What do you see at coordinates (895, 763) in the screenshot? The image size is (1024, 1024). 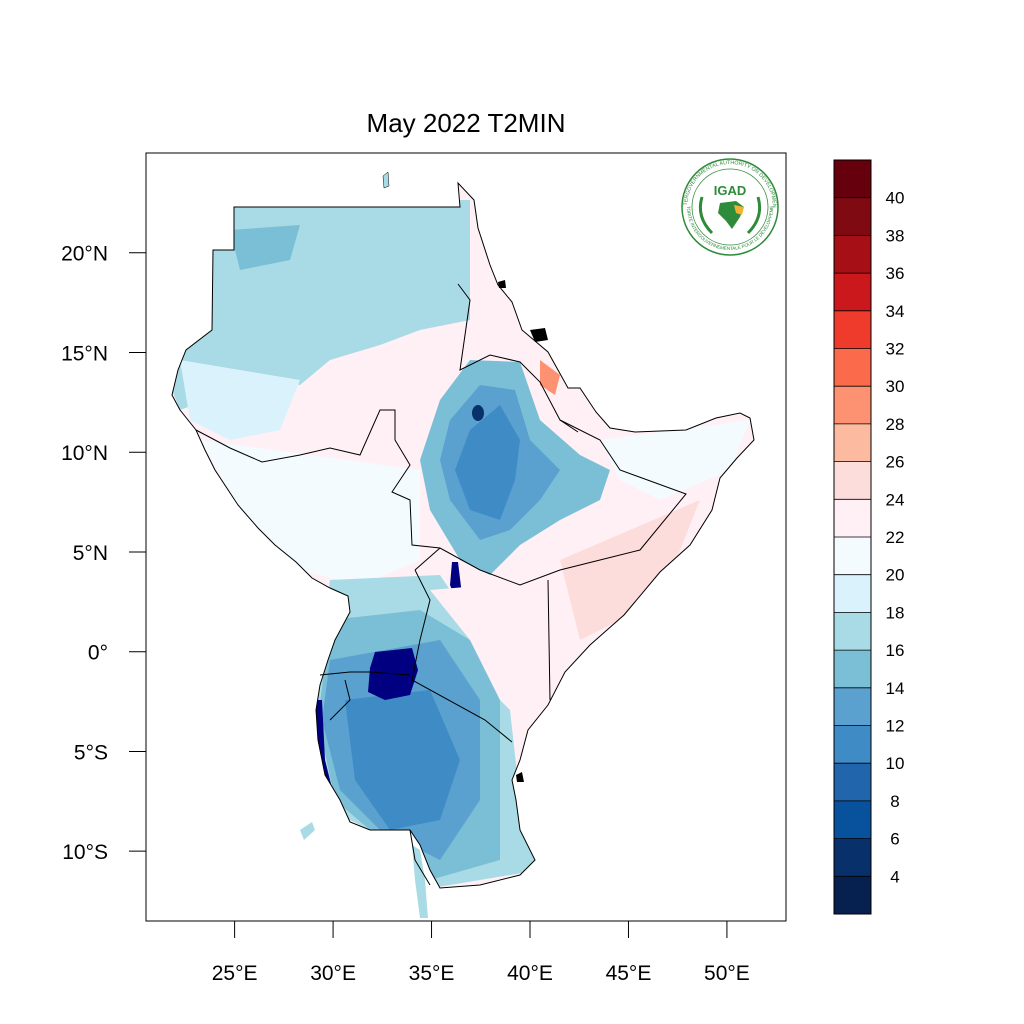 I see `colorbar-label: 10` at bounding box center [895, 763].